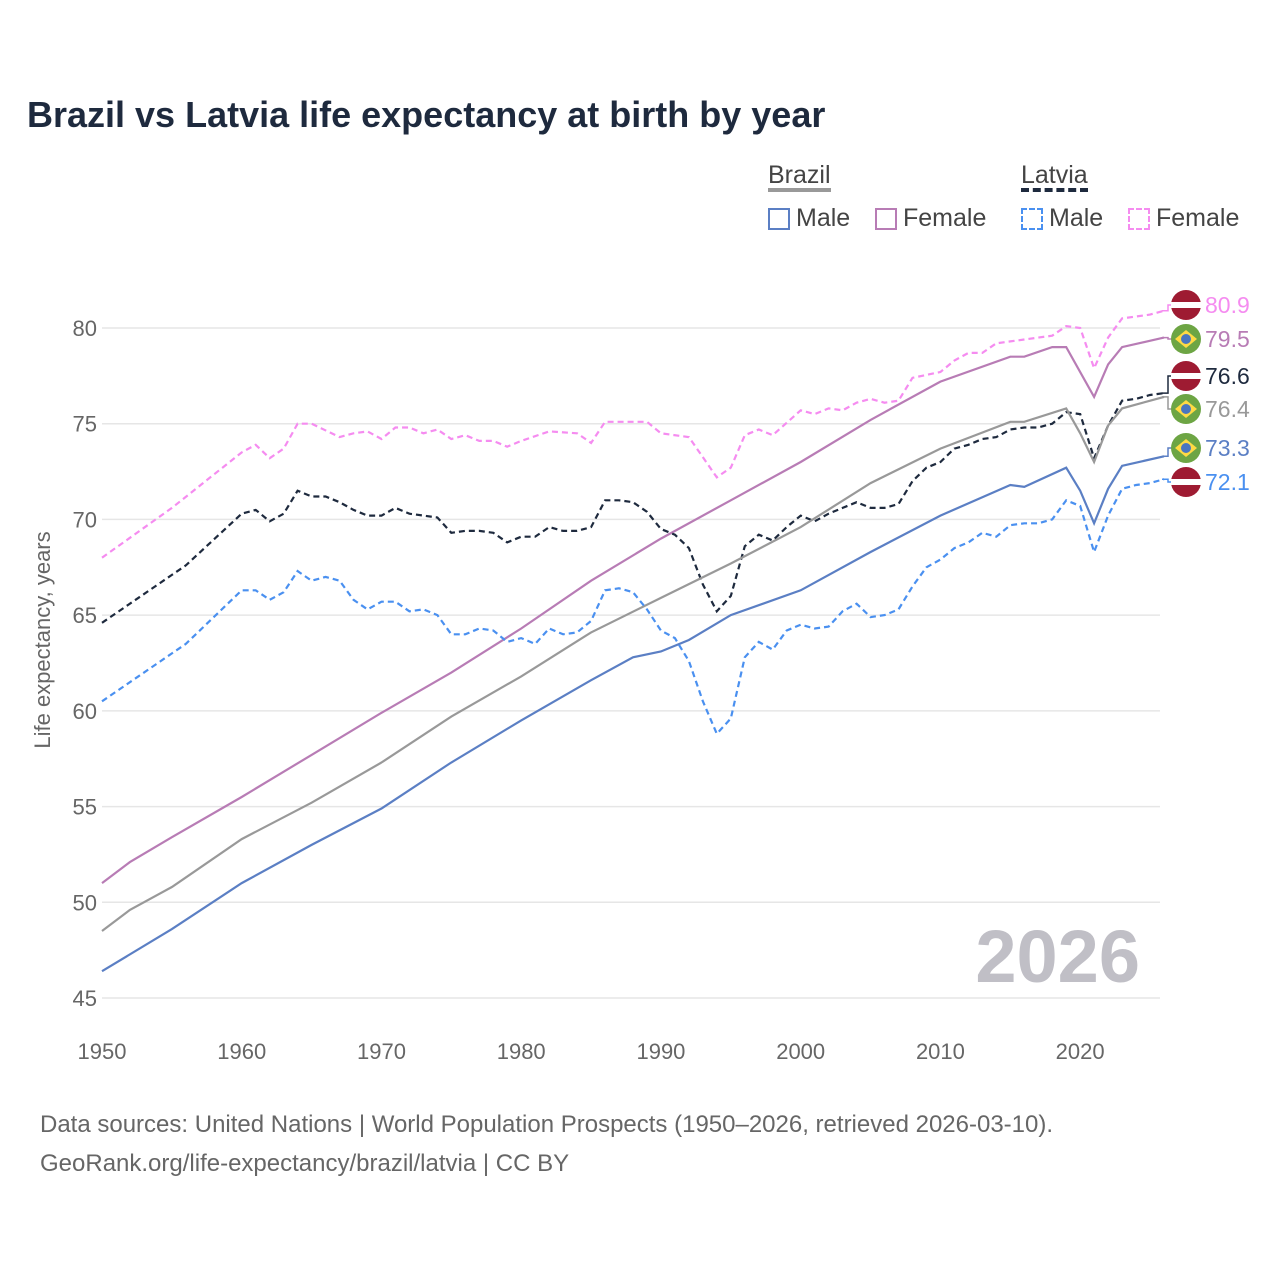 Image resolution: width=1280 pixels, height=1280 pixels. I want to click on y-tick-label: 45, so click(85, 998).